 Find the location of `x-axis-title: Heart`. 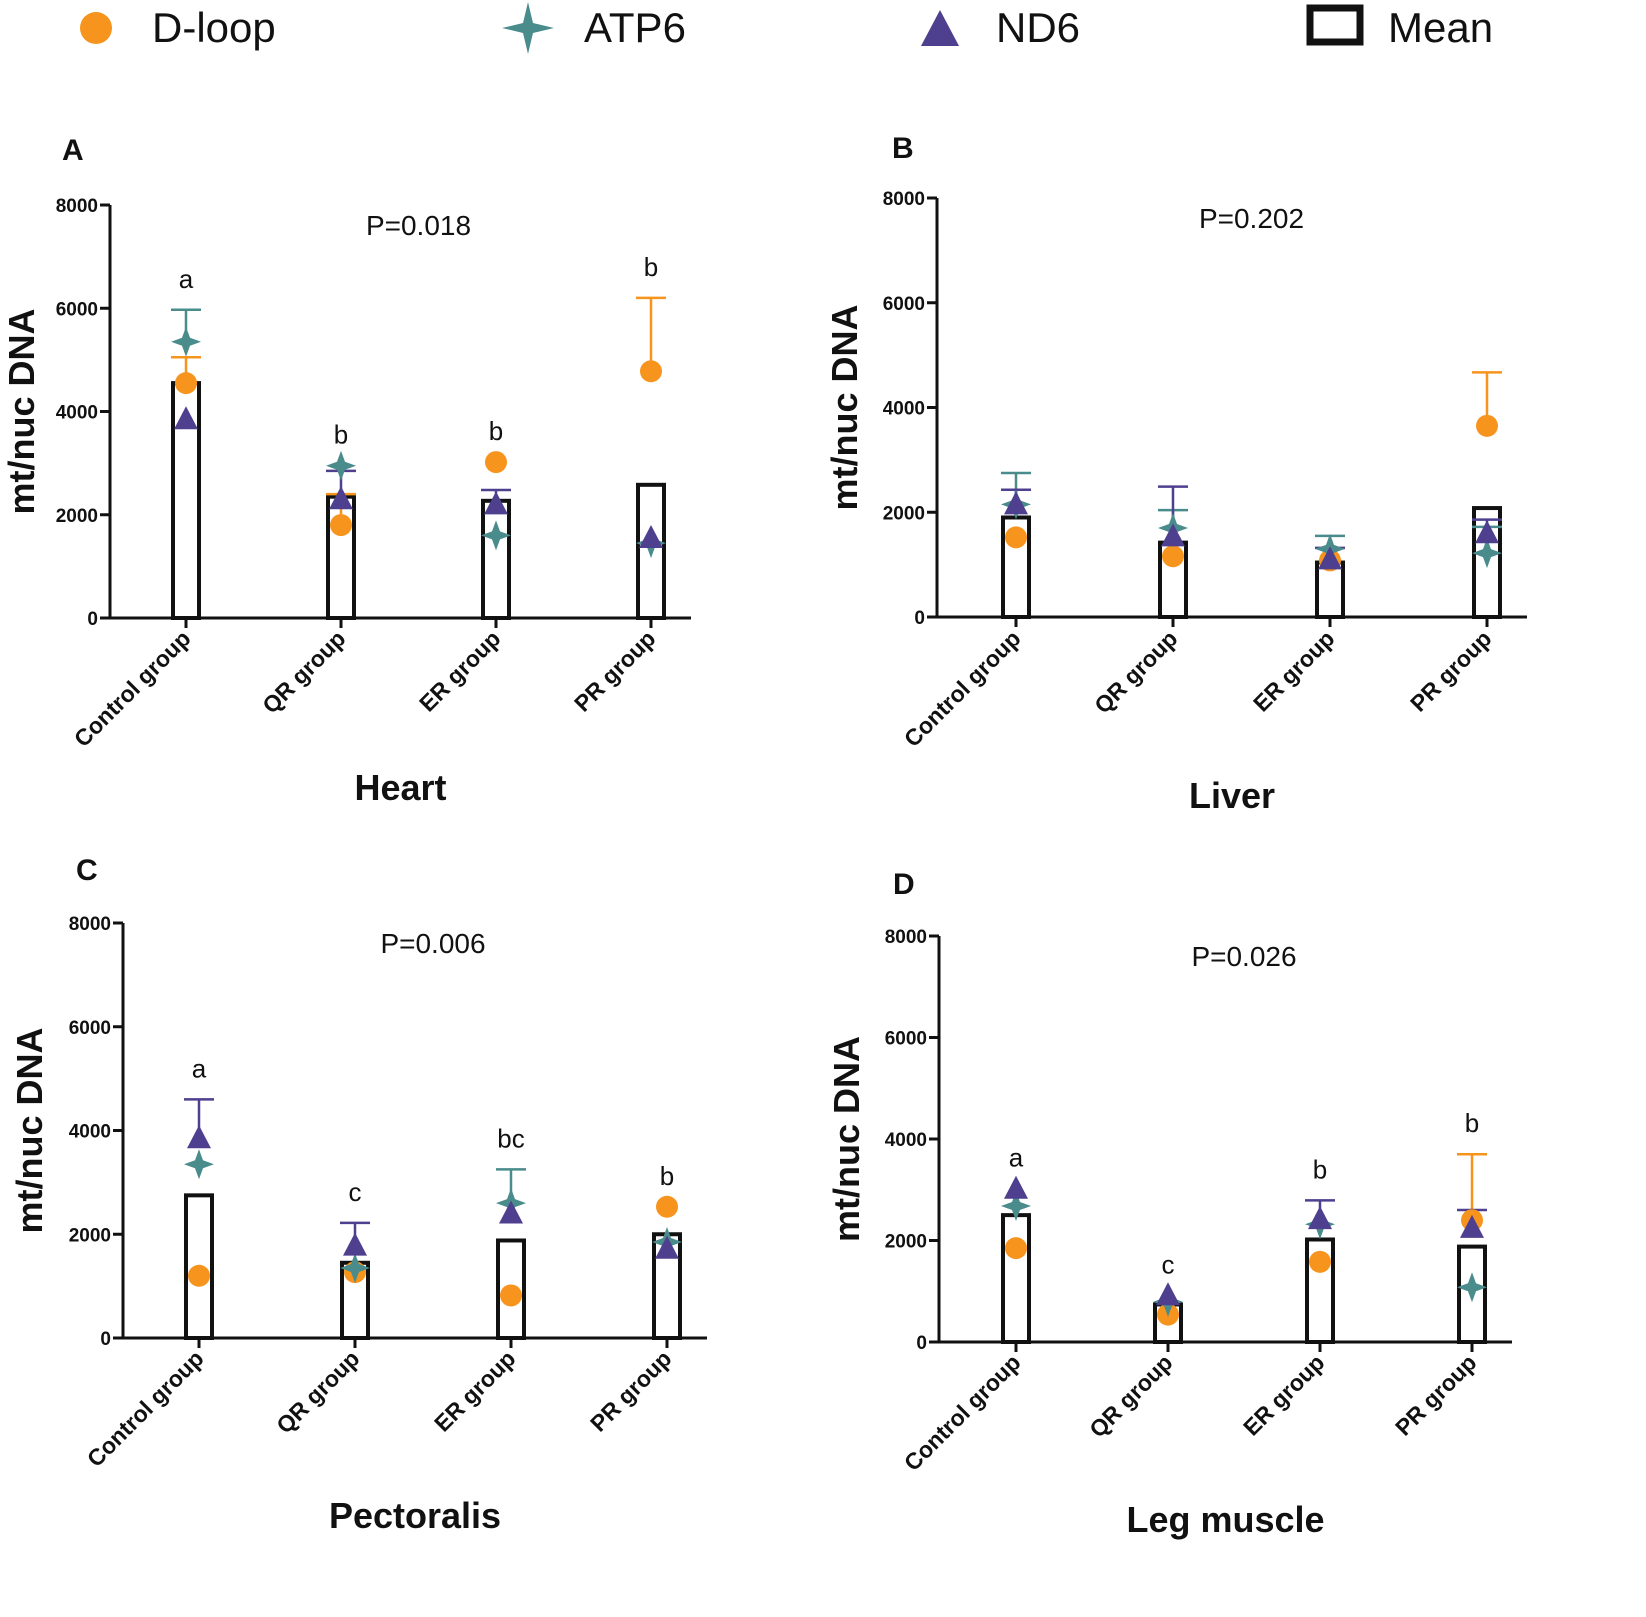

x-axis-title: Heart is located at coordinates (400, 787).